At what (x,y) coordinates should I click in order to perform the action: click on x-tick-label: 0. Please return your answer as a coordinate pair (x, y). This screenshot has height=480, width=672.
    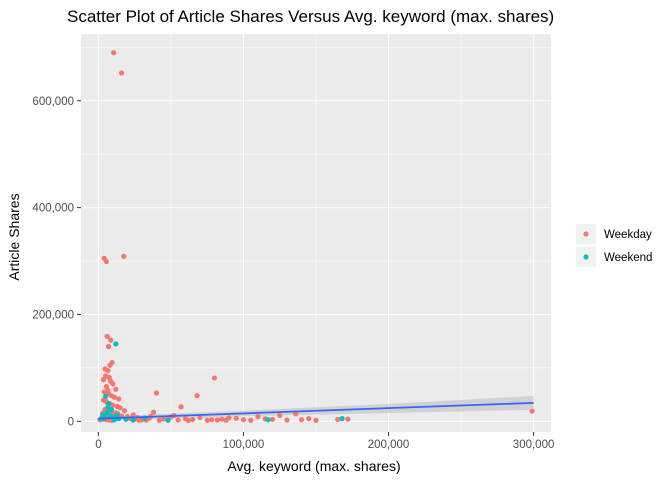
    Looking at the image, I should click on (98, 445).